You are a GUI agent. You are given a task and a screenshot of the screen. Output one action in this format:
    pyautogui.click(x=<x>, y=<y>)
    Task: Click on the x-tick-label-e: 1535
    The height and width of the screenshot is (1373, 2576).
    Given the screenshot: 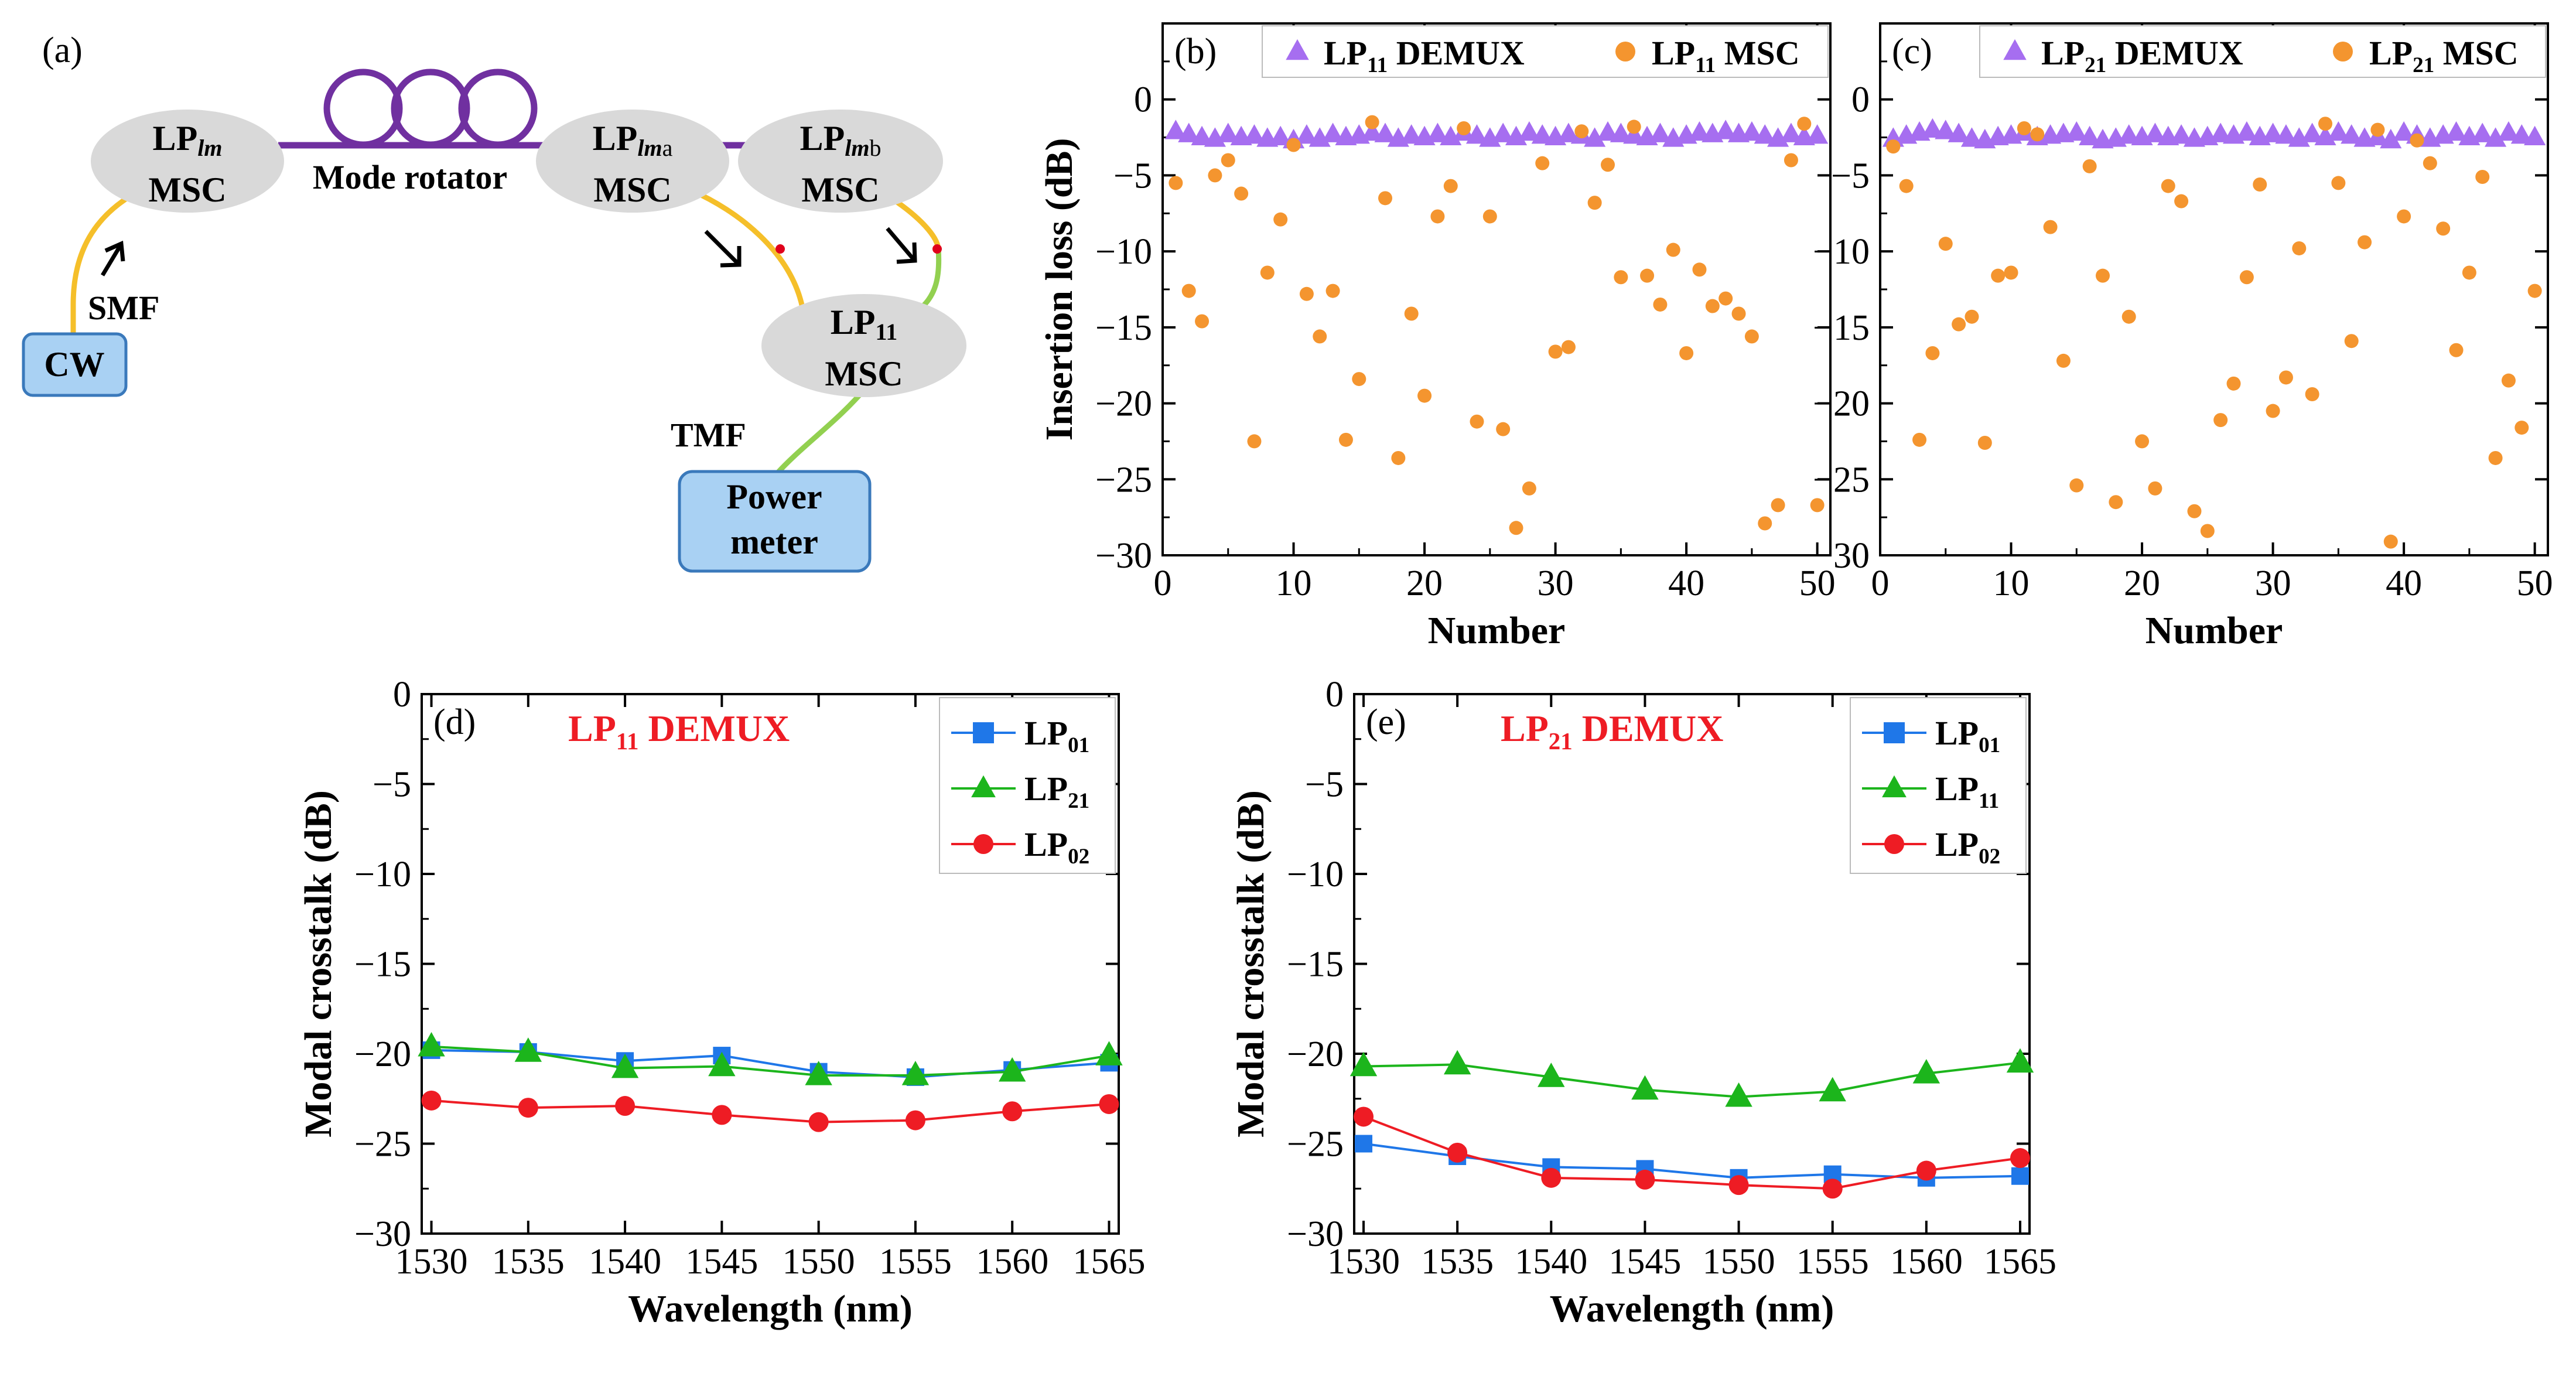 What is the action you would take?
    pyautogui.click(x=1457, y=1262)
    